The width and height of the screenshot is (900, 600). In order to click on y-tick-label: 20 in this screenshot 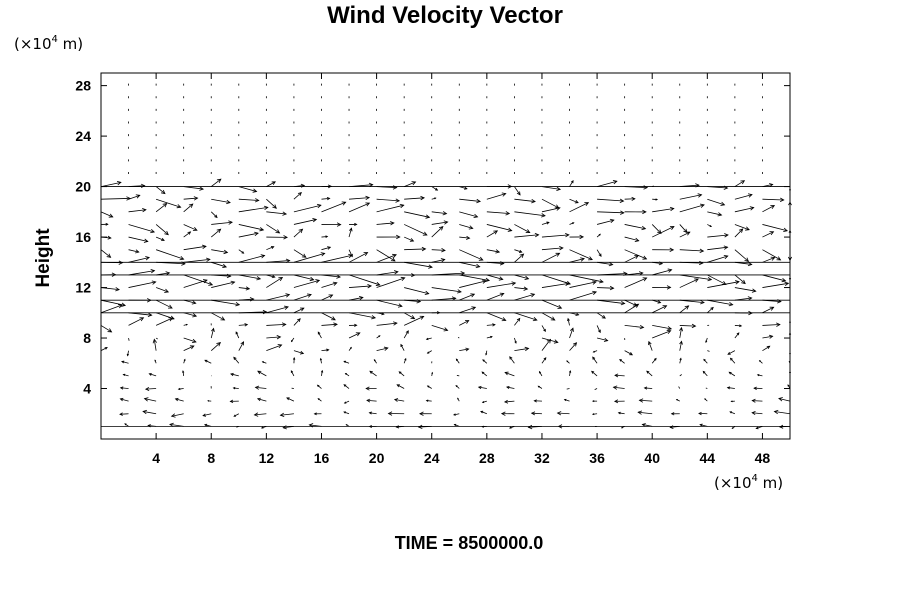, I will do `click(83, 187)`.